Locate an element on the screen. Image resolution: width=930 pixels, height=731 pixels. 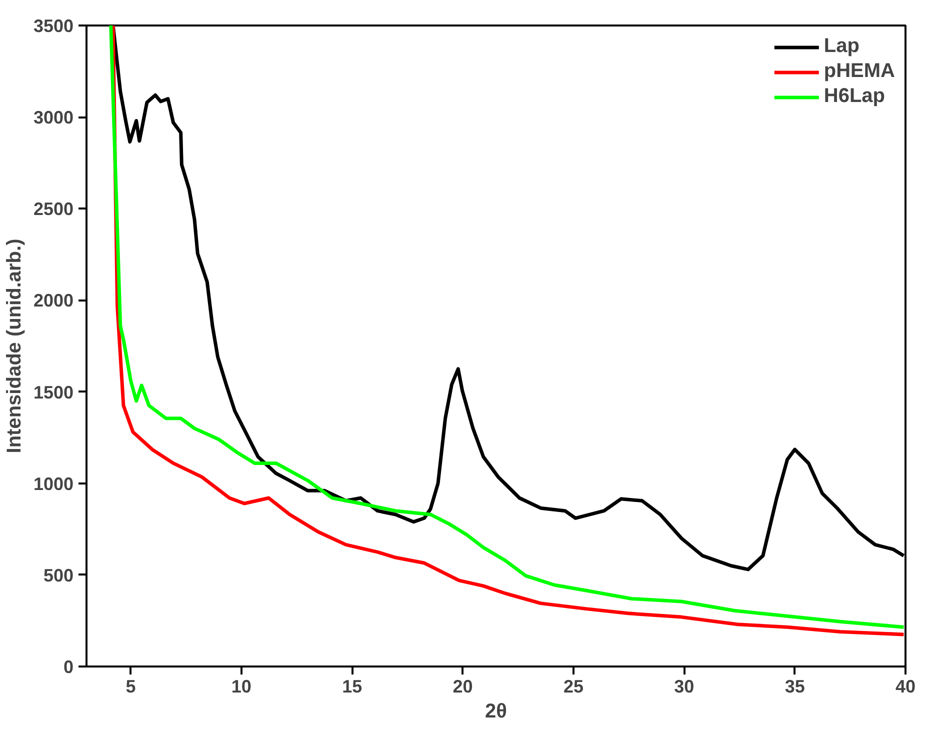
y-tick-label: 2000 is located at coordinates (53, 300).